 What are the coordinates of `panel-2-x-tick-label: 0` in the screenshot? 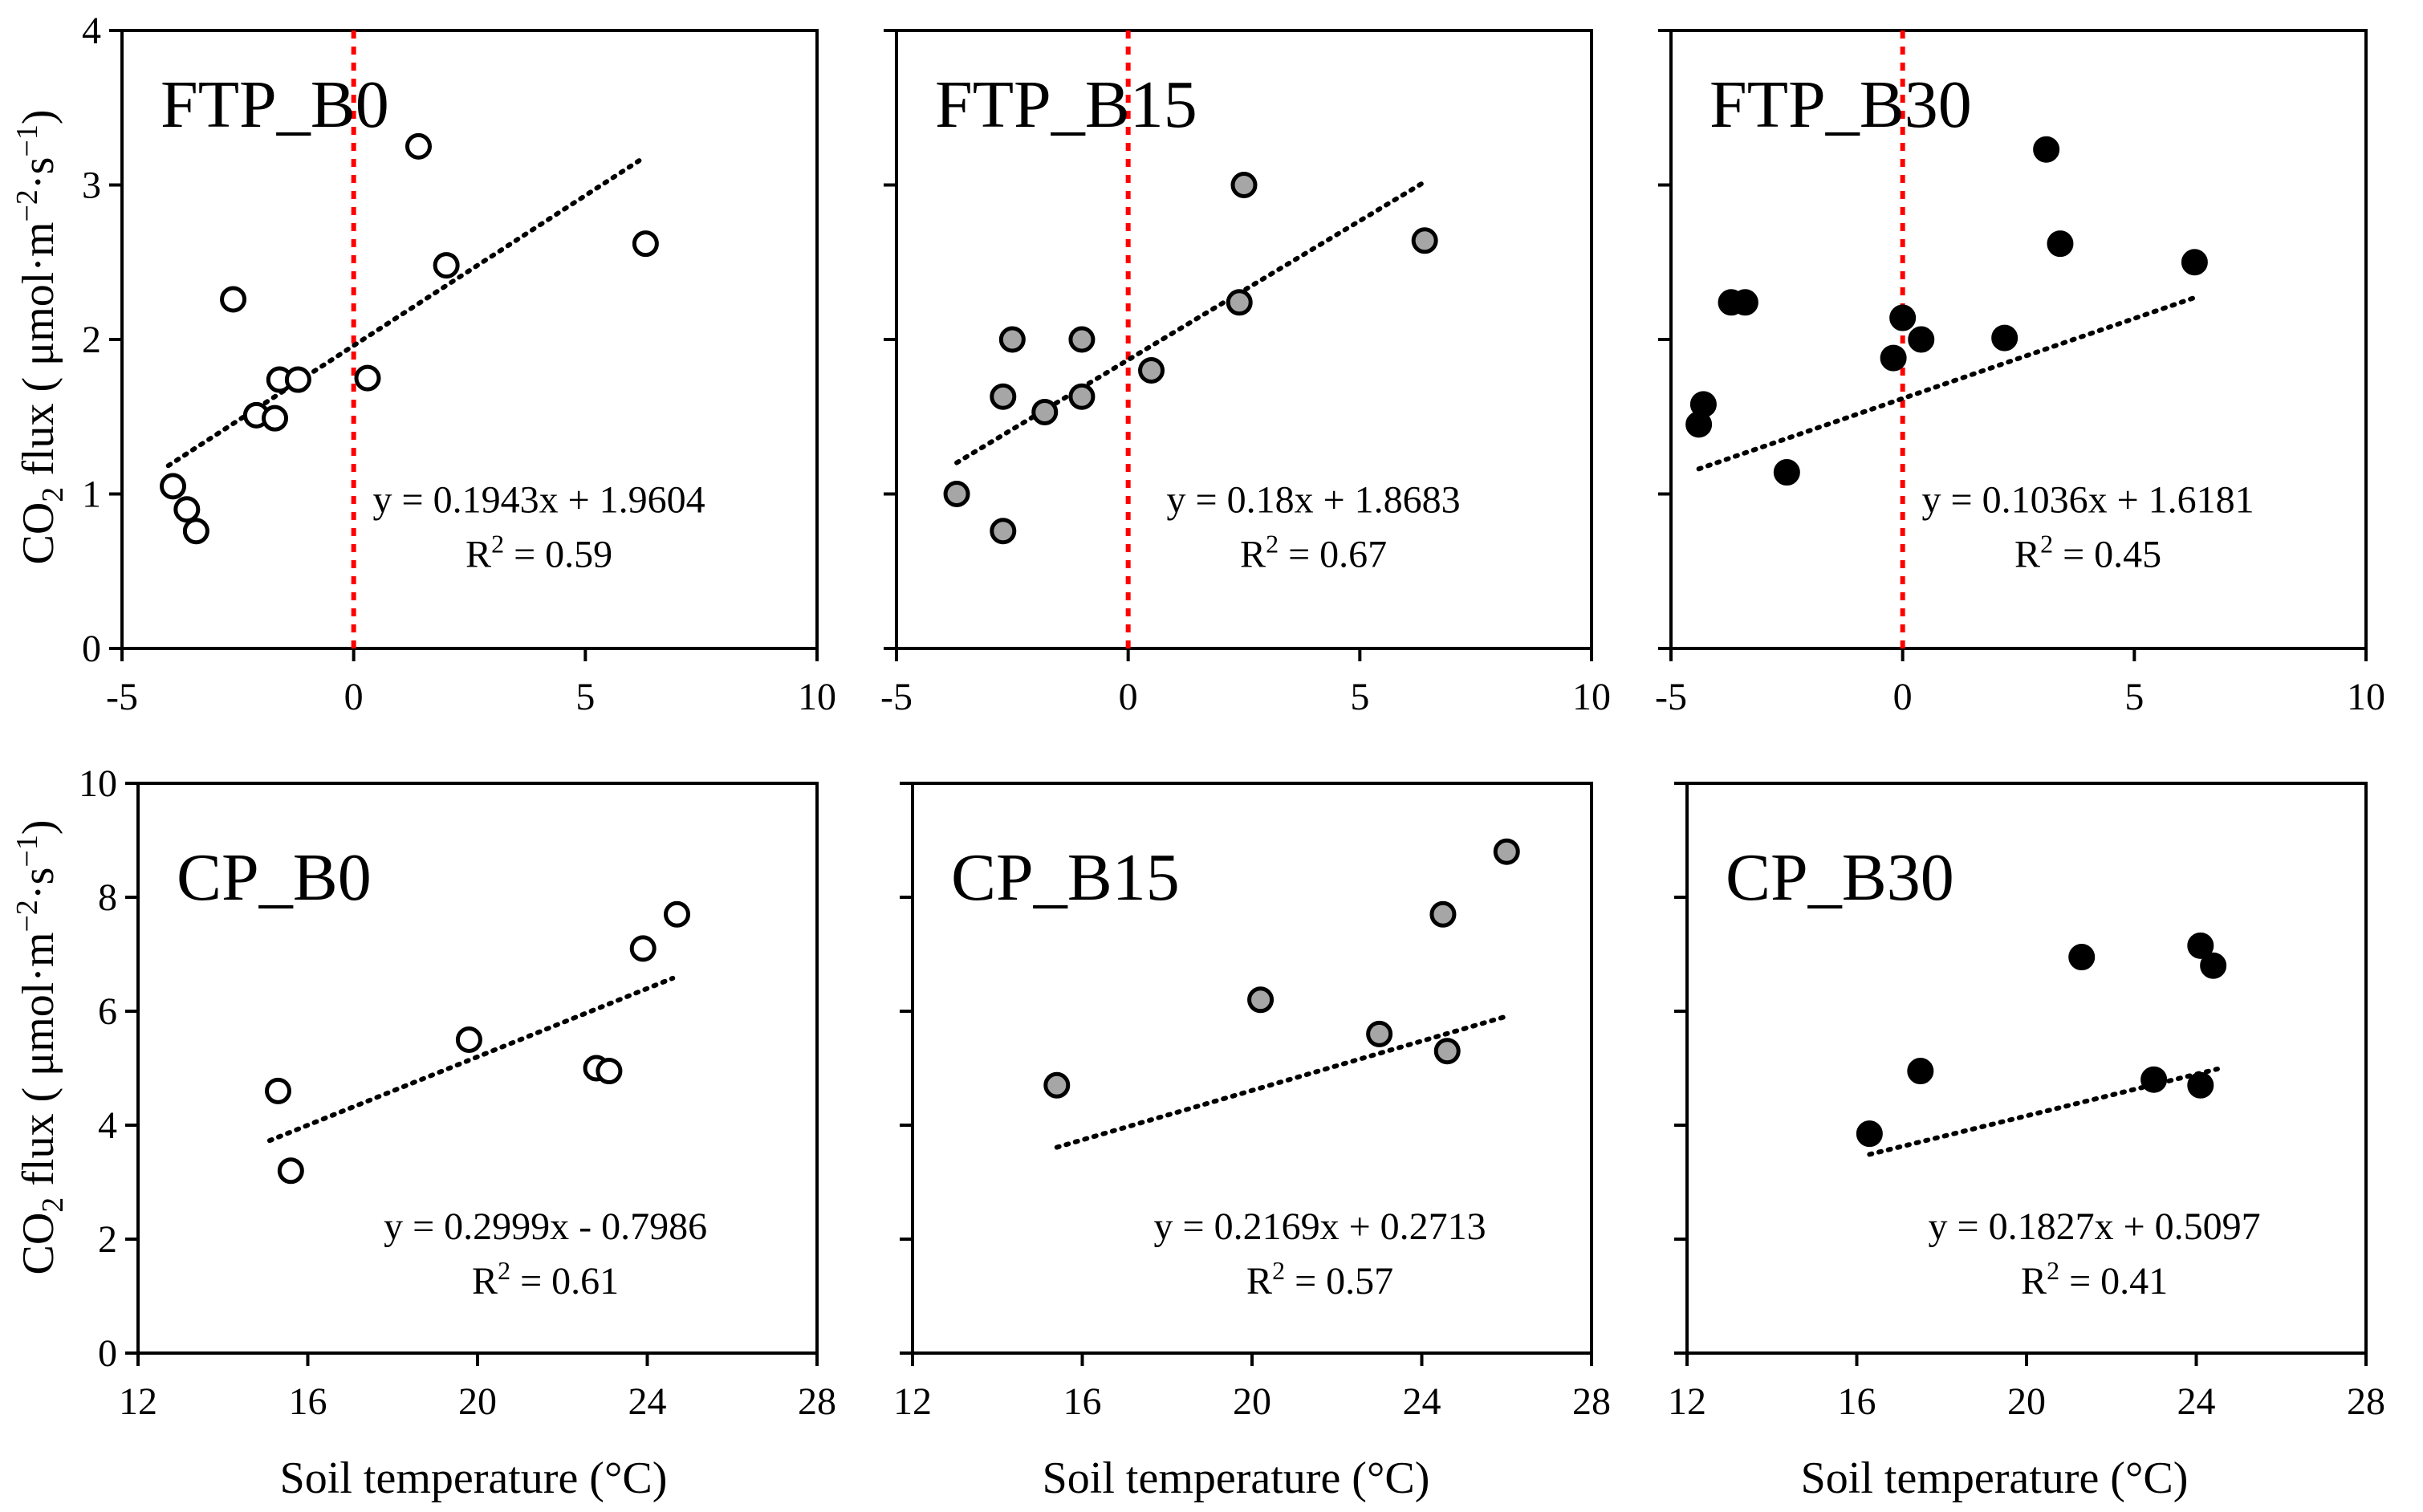 It's located at (1128, 697).